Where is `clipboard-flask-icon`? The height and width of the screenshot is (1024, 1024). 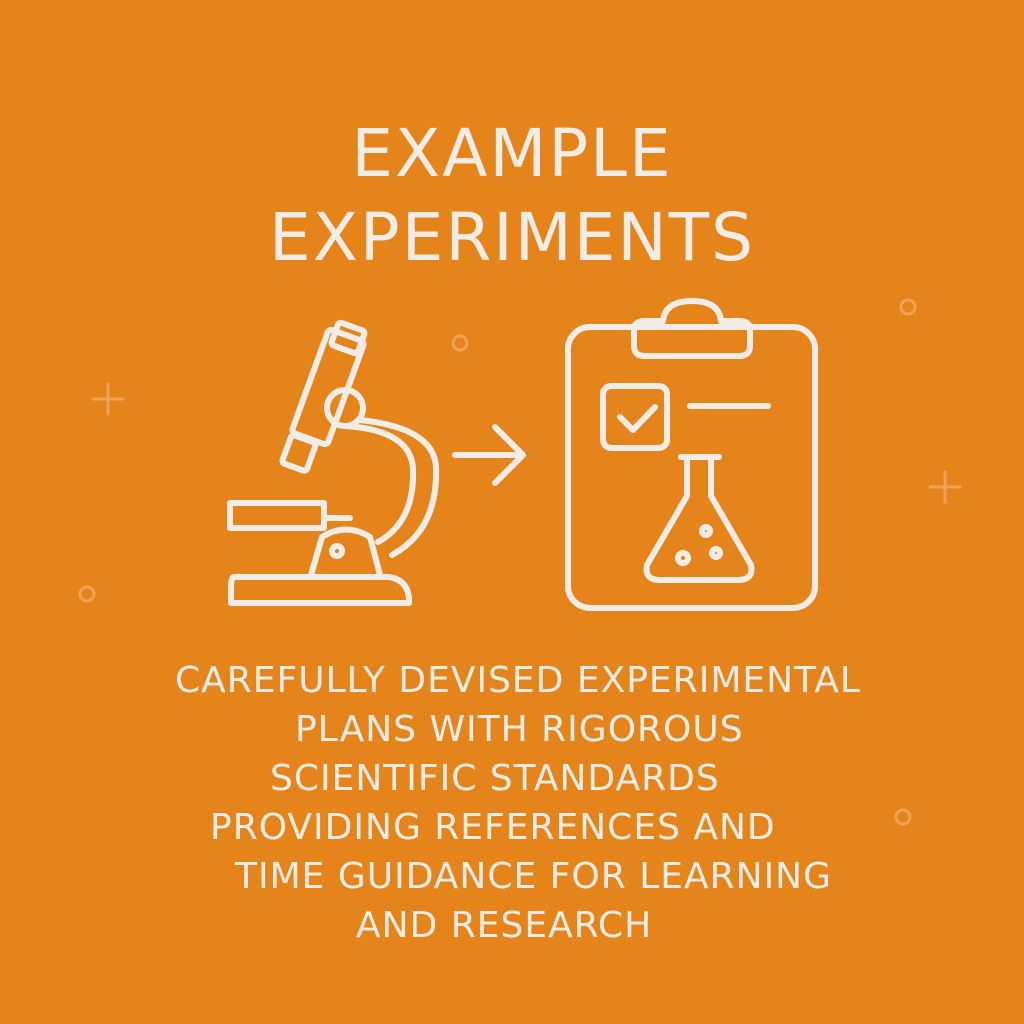 clipboard-flask-icon is located at coordinates (691, 454).